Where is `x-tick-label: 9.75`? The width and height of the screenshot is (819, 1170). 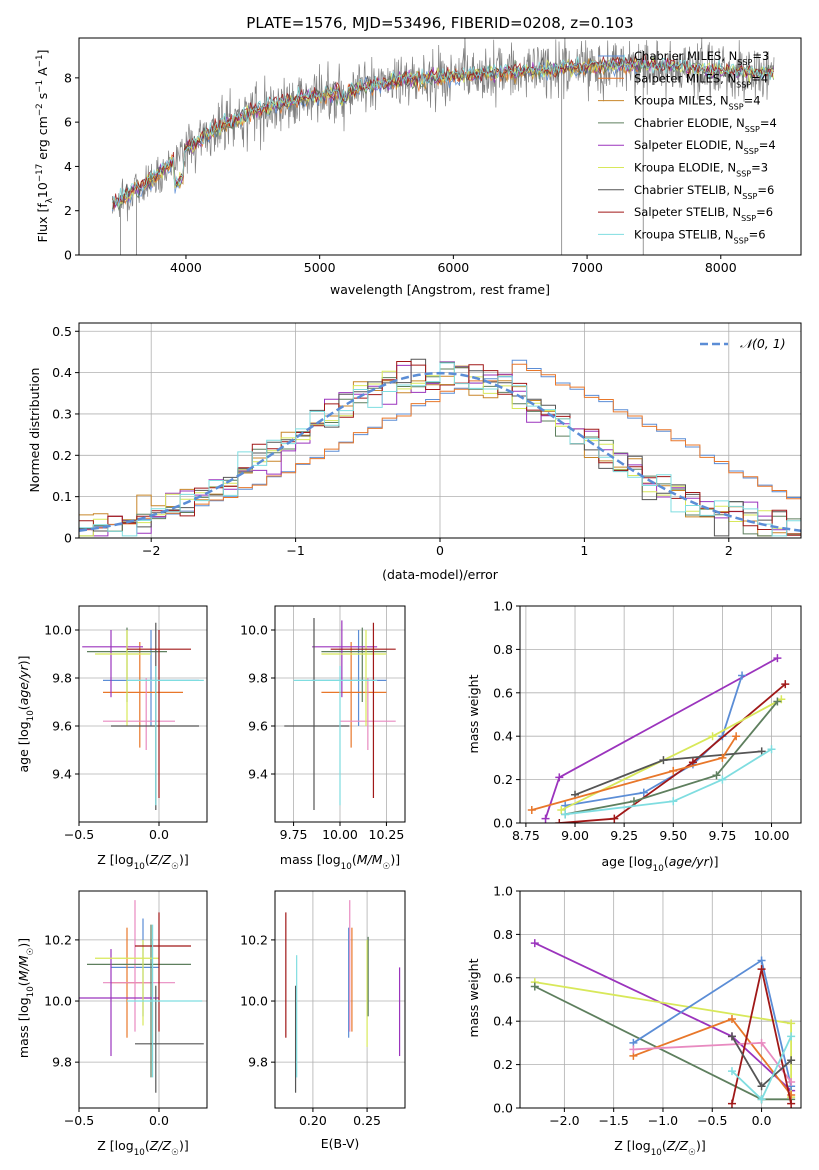
x-tick-label: 9.75 is located at coordinates (722, 835).